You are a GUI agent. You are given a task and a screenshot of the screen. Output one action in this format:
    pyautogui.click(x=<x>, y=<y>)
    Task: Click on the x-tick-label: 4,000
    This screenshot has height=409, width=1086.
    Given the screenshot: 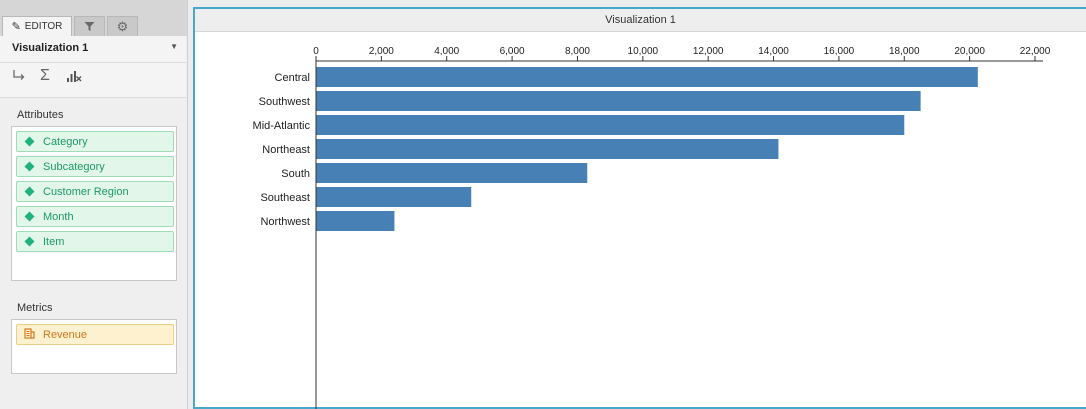 What is the action you would take?
    pyautogui.click(x=446, y=51)
    